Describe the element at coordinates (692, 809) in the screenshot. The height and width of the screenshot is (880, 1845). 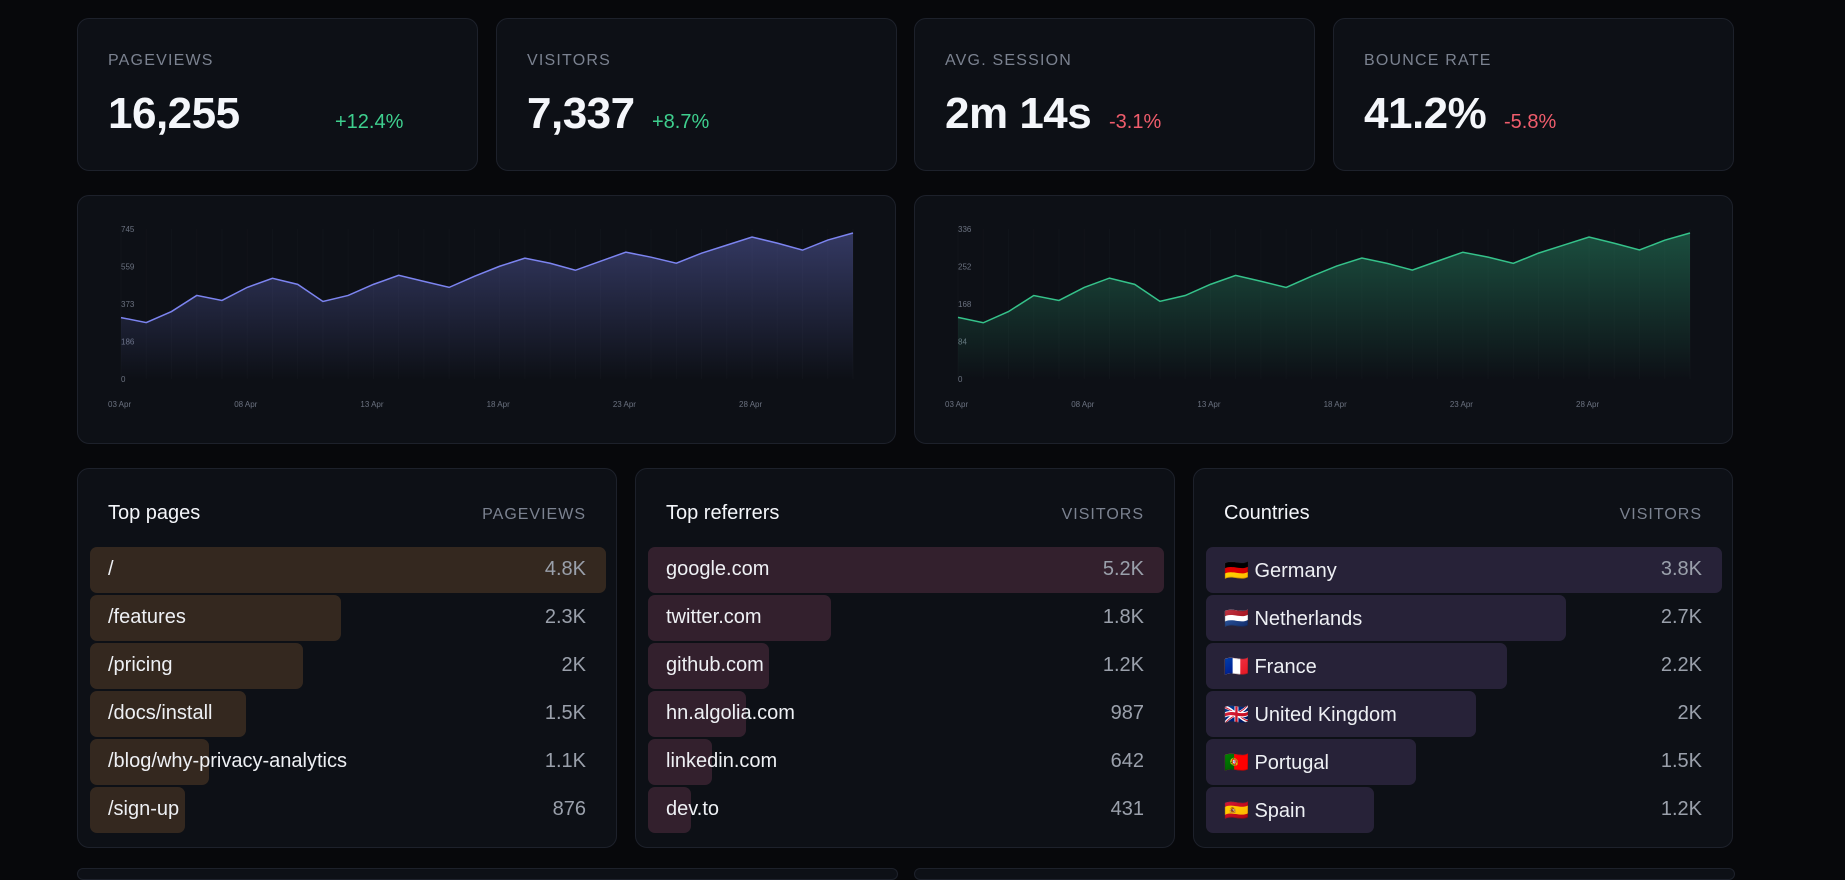
I see `list-item-label: dev.to` at that location.